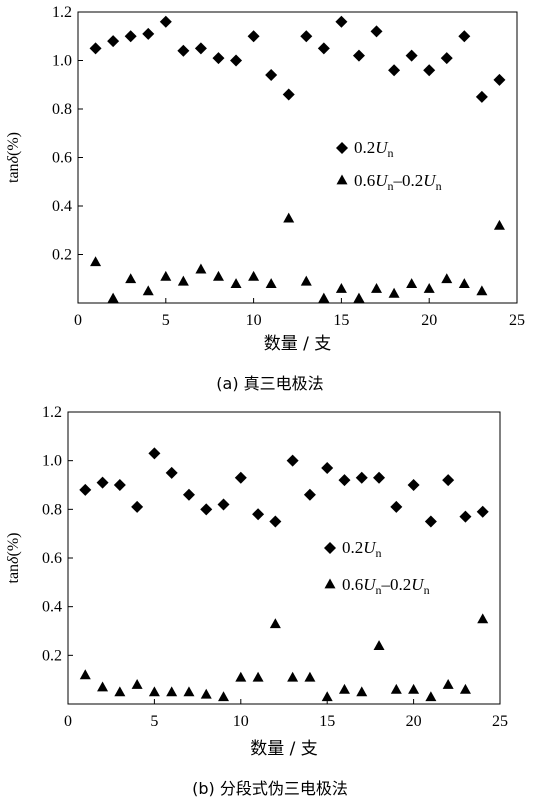 The width and height of the screenshot is (535, 807). I want to click on y-tick-label: 0.4, so click(52, 607).